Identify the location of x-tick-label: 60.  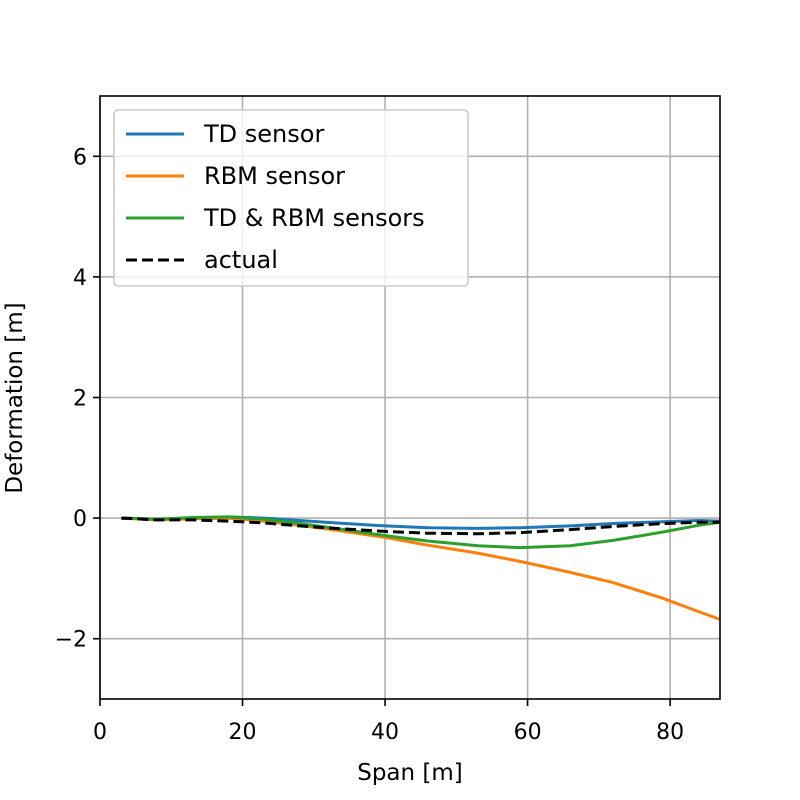
(528, 732).